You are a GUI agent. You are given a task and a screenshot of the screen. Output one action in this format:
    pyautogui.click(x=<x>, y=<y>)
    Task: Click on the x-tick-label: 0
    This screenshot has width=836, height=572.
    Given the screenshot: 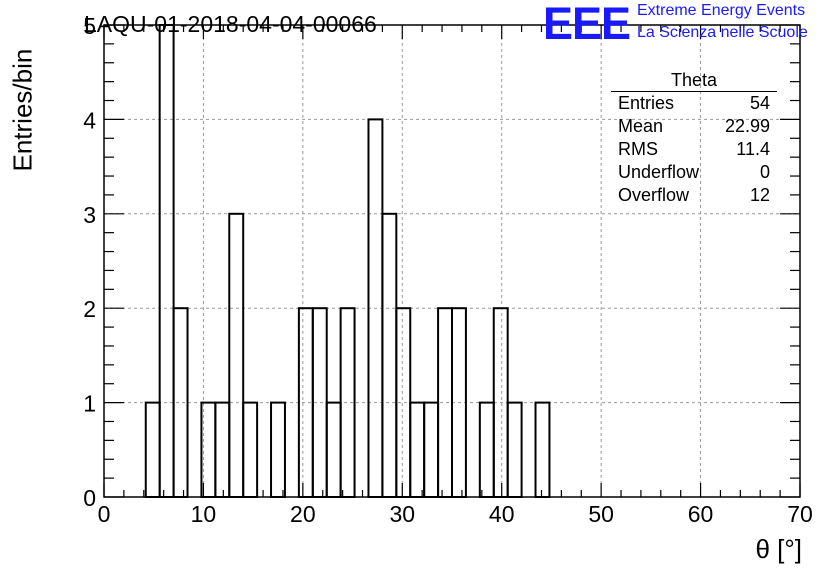 What is the action you would take?
    pyautogui.click(x=104, y=514)
    